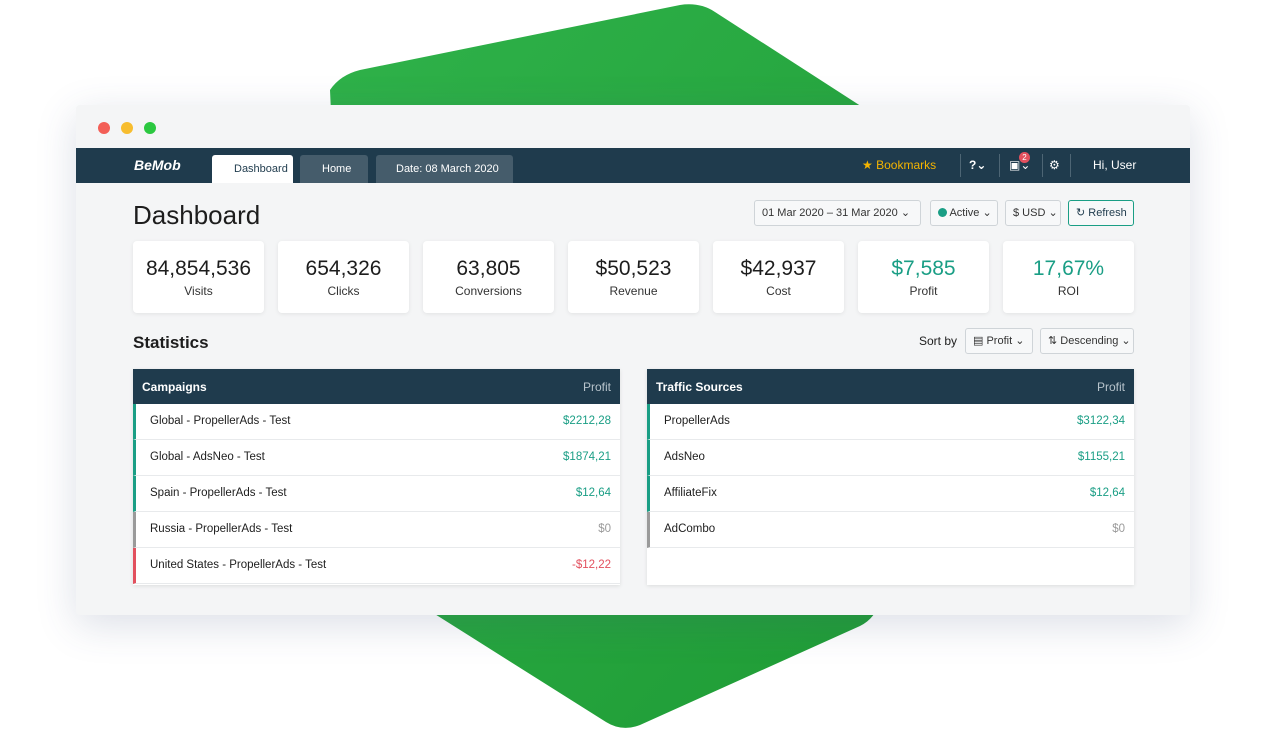 The image size is (1266, 730). I want to click on bookmarks: ★ Bookmarks, so click(899, 165).